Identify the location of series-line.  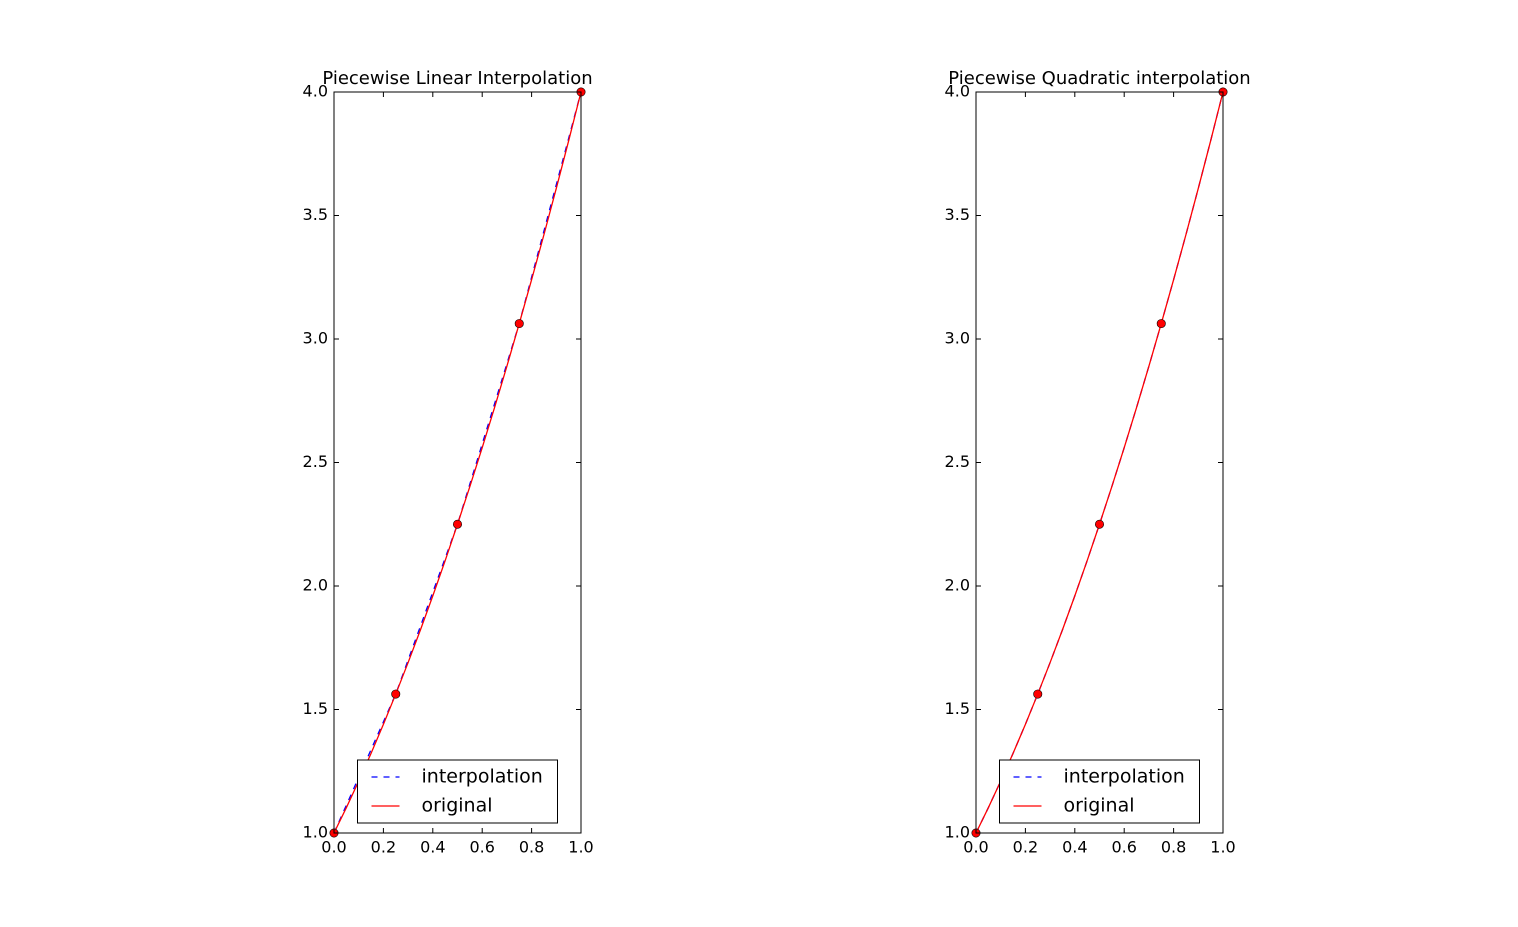
(457, 462).